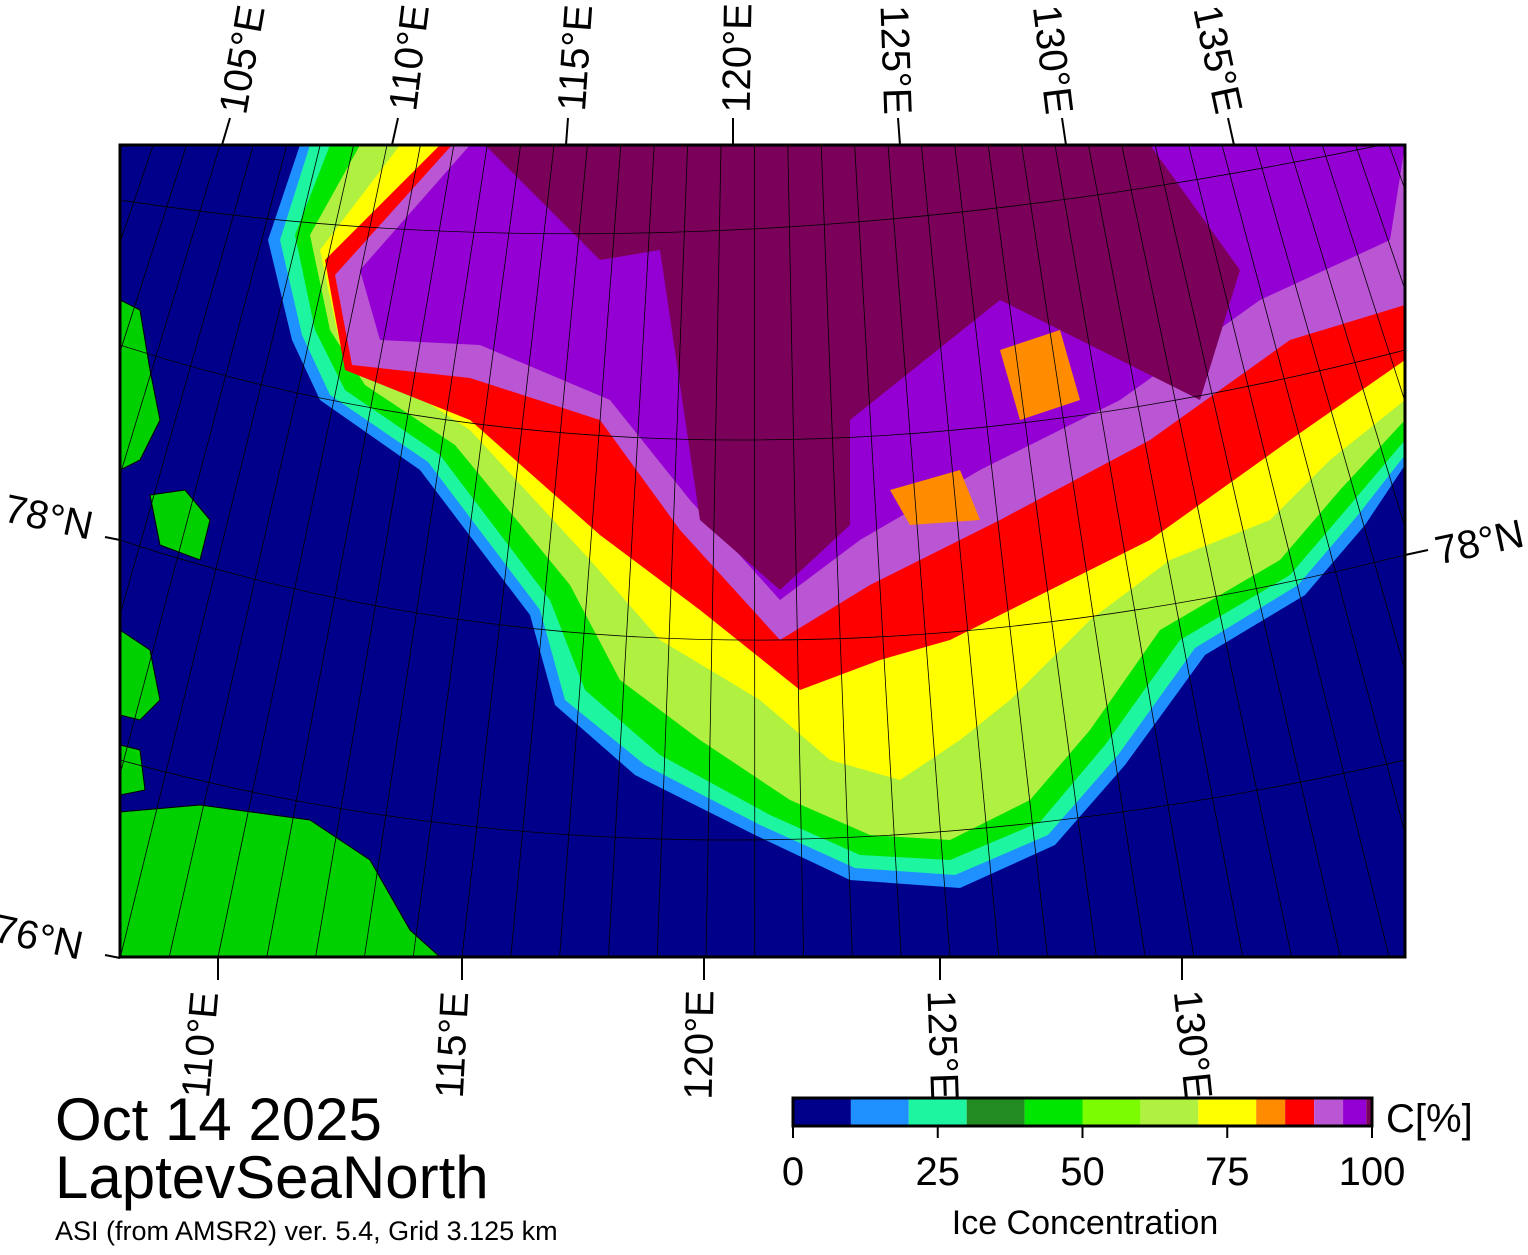 Image resolution: width=1528 pixels, height=1255 pixels. What do you see at coordinates (1094, 1146) in the screenshot?
I see `colorbar: 0 25 50 75 100` at bounding box center [1094, 1146].